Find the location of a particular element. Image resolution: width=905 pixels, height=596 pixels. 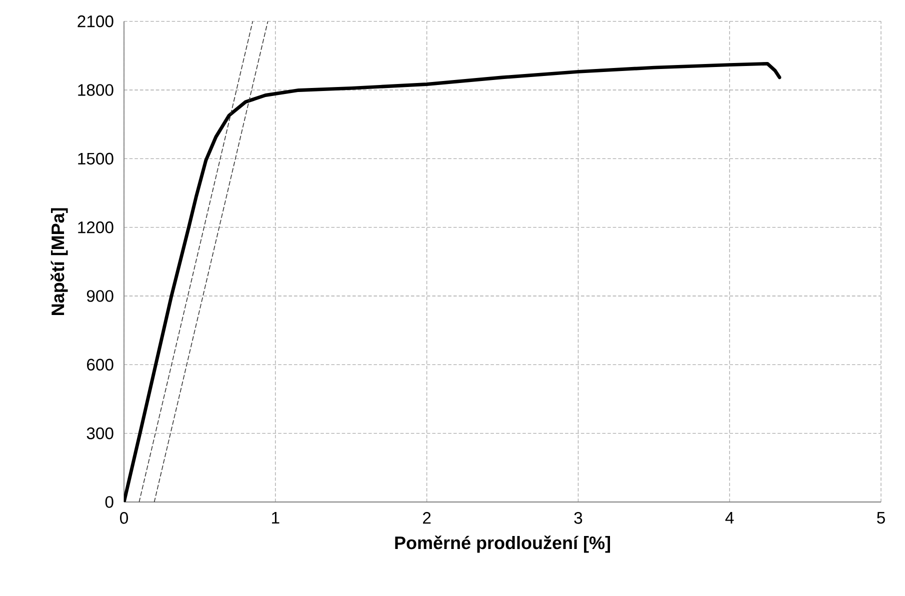

x-tick-label: 2 is located at coordinates (427, 518).